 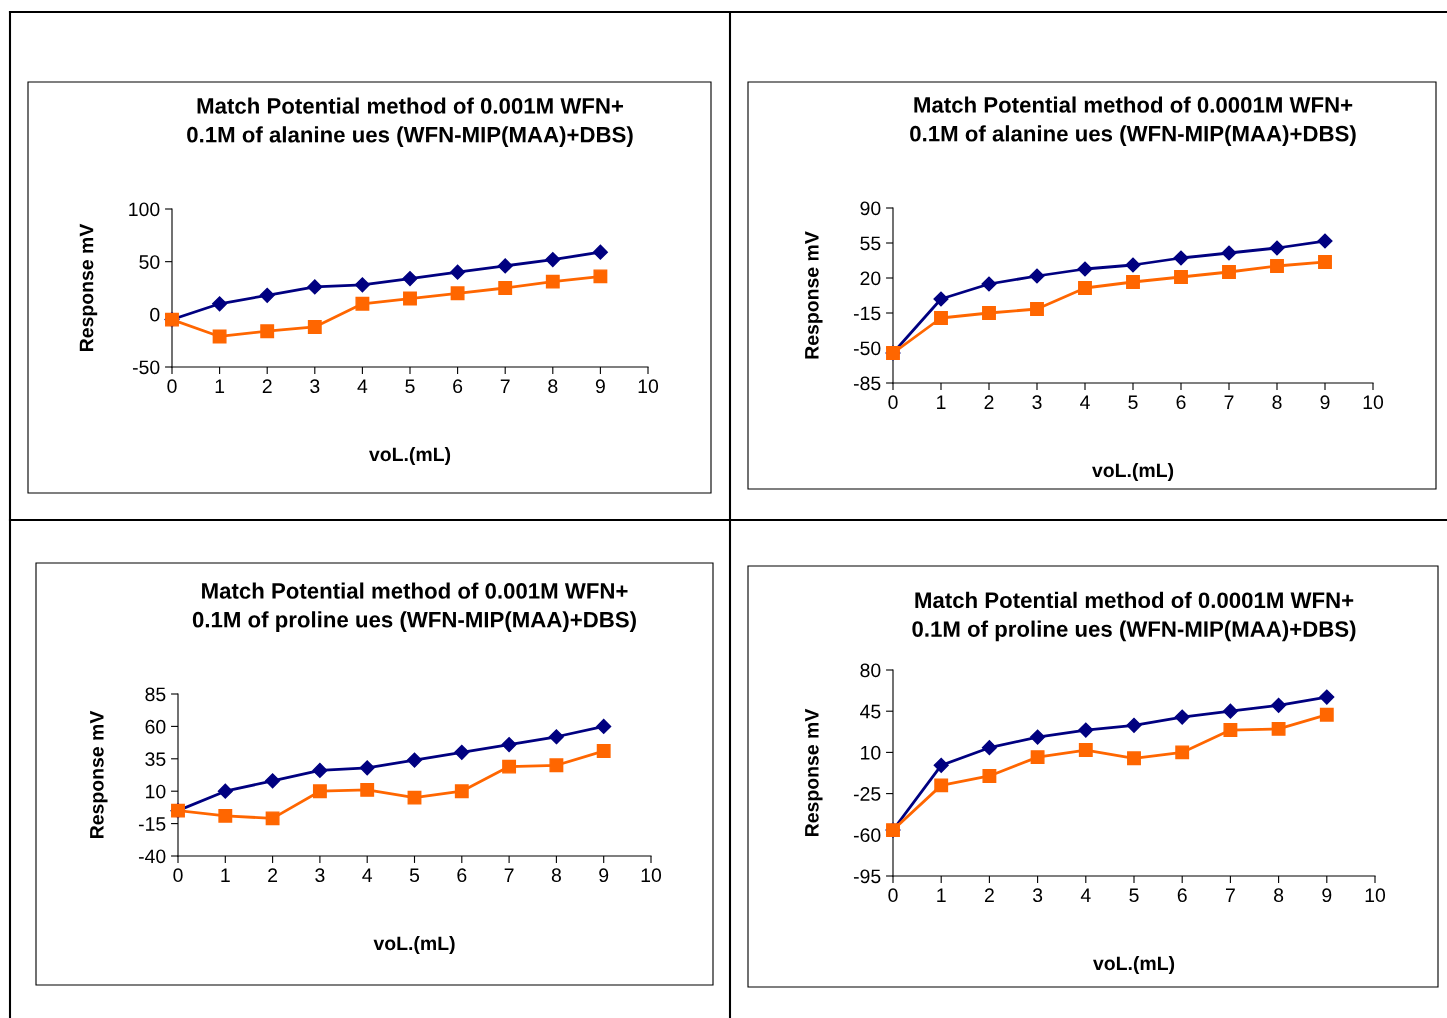 I want to click on chart-title: Match Potential method of 0.0001M WFN+ 0.1M of alanine ues (WFN-MIP(MAA)+DBS), so click(x=1133, y=121).